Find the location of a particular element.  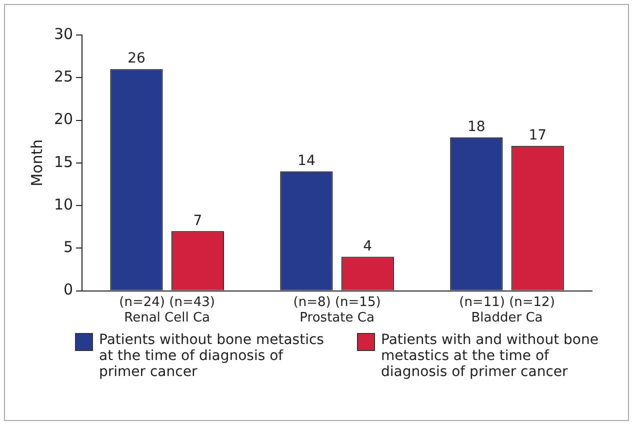

y-tick-label: 20 is located at coordinates (64, 119).